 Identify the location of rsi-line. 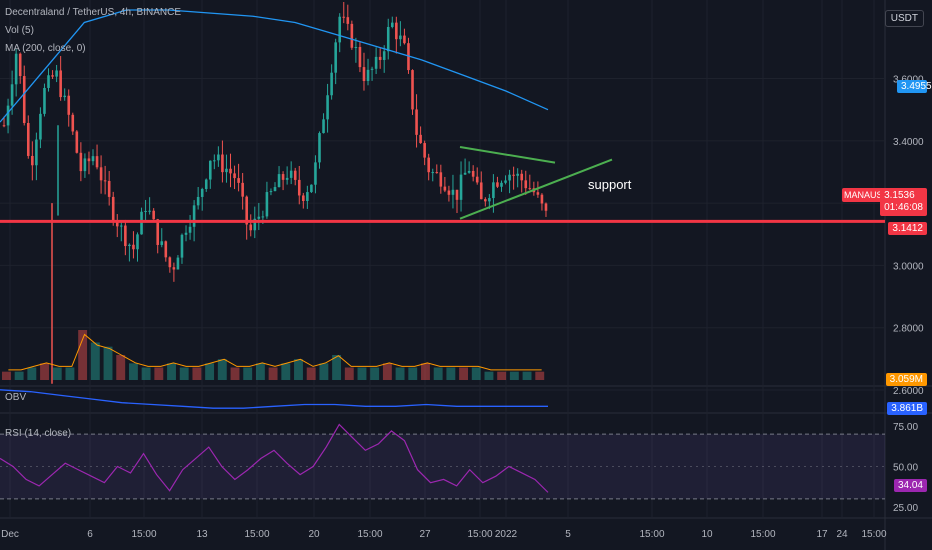
(274, 458).